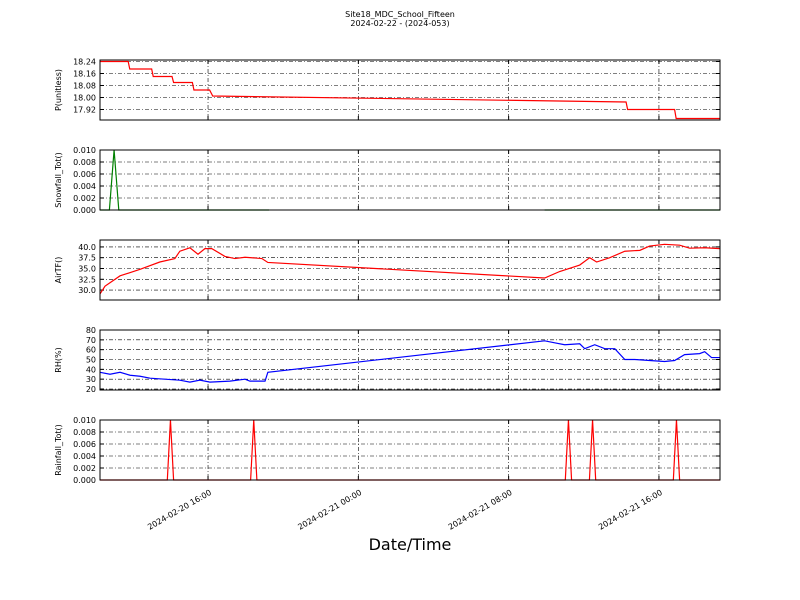  I want to click on y-tick-label: 17.92, so click(84, 110).